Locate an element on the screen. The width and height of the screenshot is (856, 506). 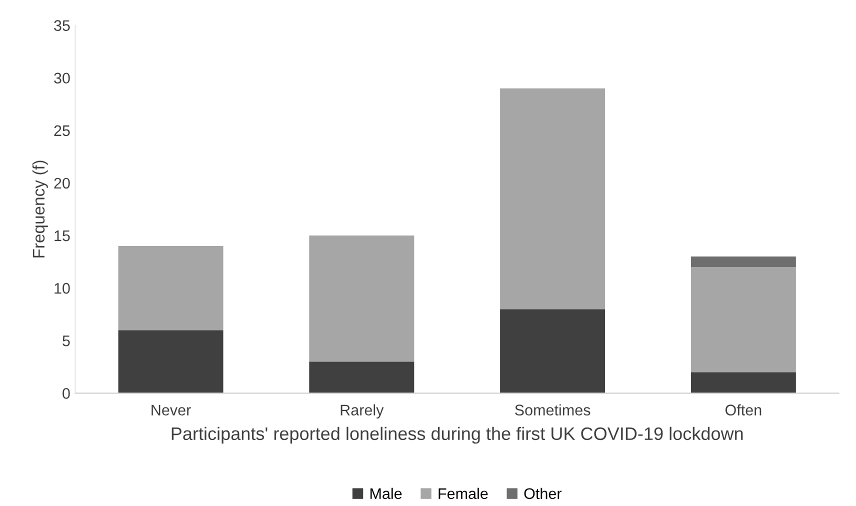
y-axis-title: Frequency (f) is located at coordinates (40, 209).